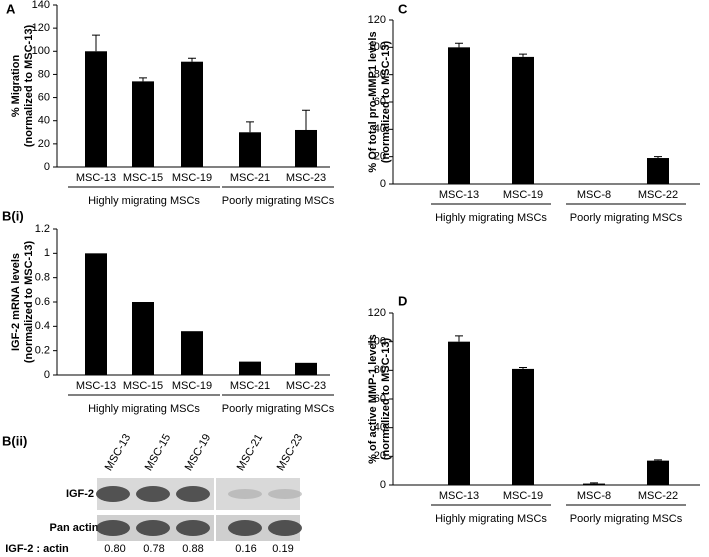 The width and height of the screenshot is (709, 557). What do you see at coordinates (37, 549) in the screenshot?
I see `ratio-label: IGF-2 : actin` at bounding box center [37, 549].